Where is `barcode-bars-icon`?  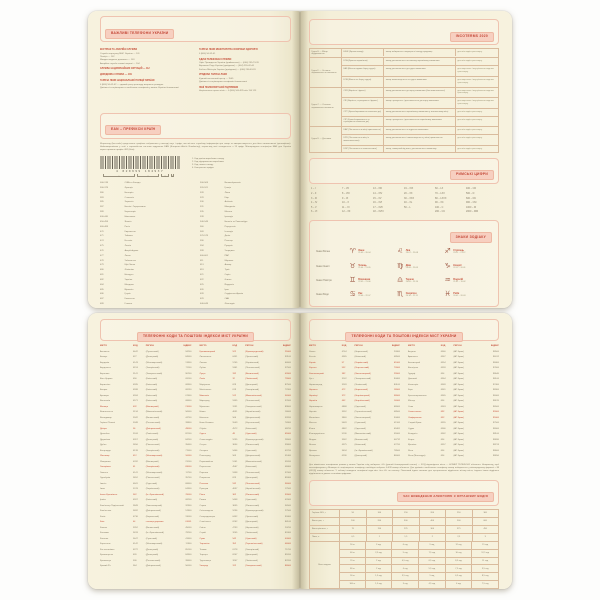
barcode-bars-icon is located at coordinates (140, 162).